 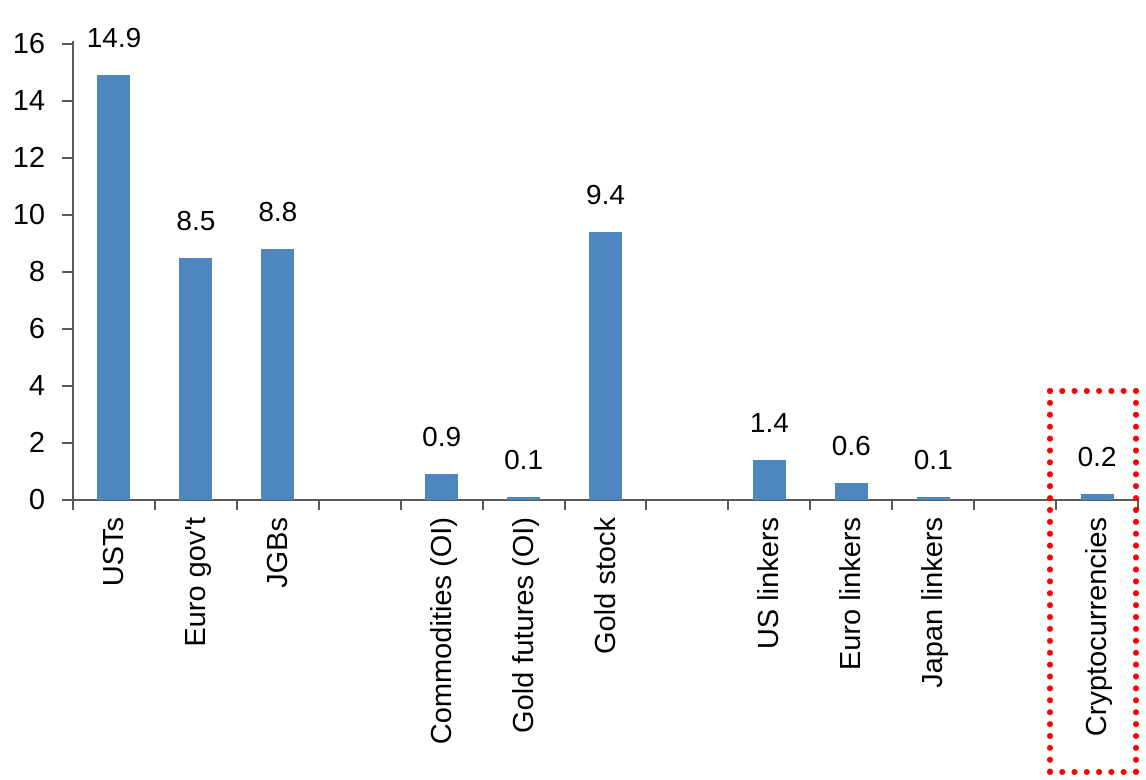 What do you see at coordinates (278, 212) in the screenshot?
I see `bar-value-label: 8.8` at bounding box center [278, 212].